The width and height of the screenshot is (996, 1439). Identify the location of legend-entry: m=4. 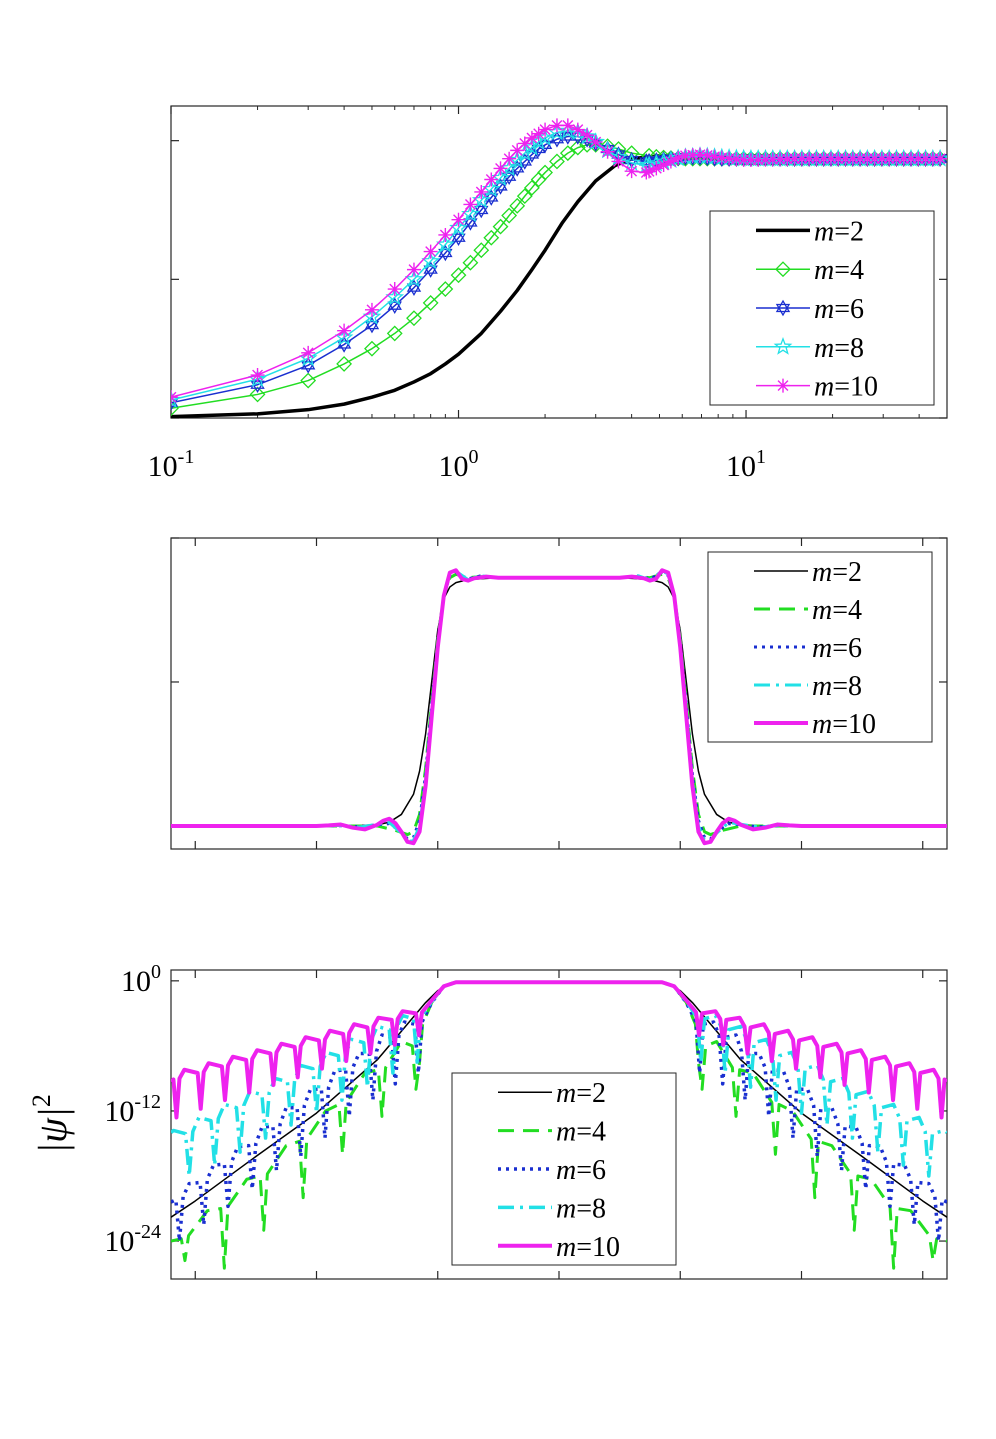
(837, 610).